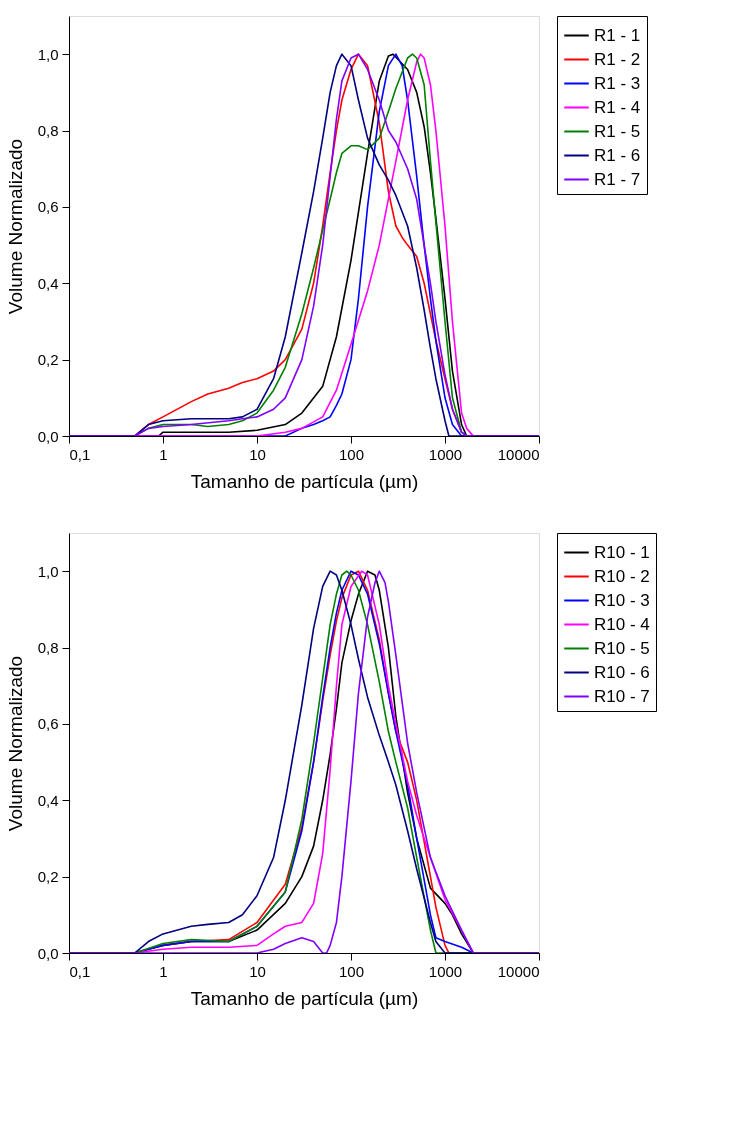  Describe the element at coordinates (617, 83) in the screenshot. I see `legend-label: R1 - 3` at that location.